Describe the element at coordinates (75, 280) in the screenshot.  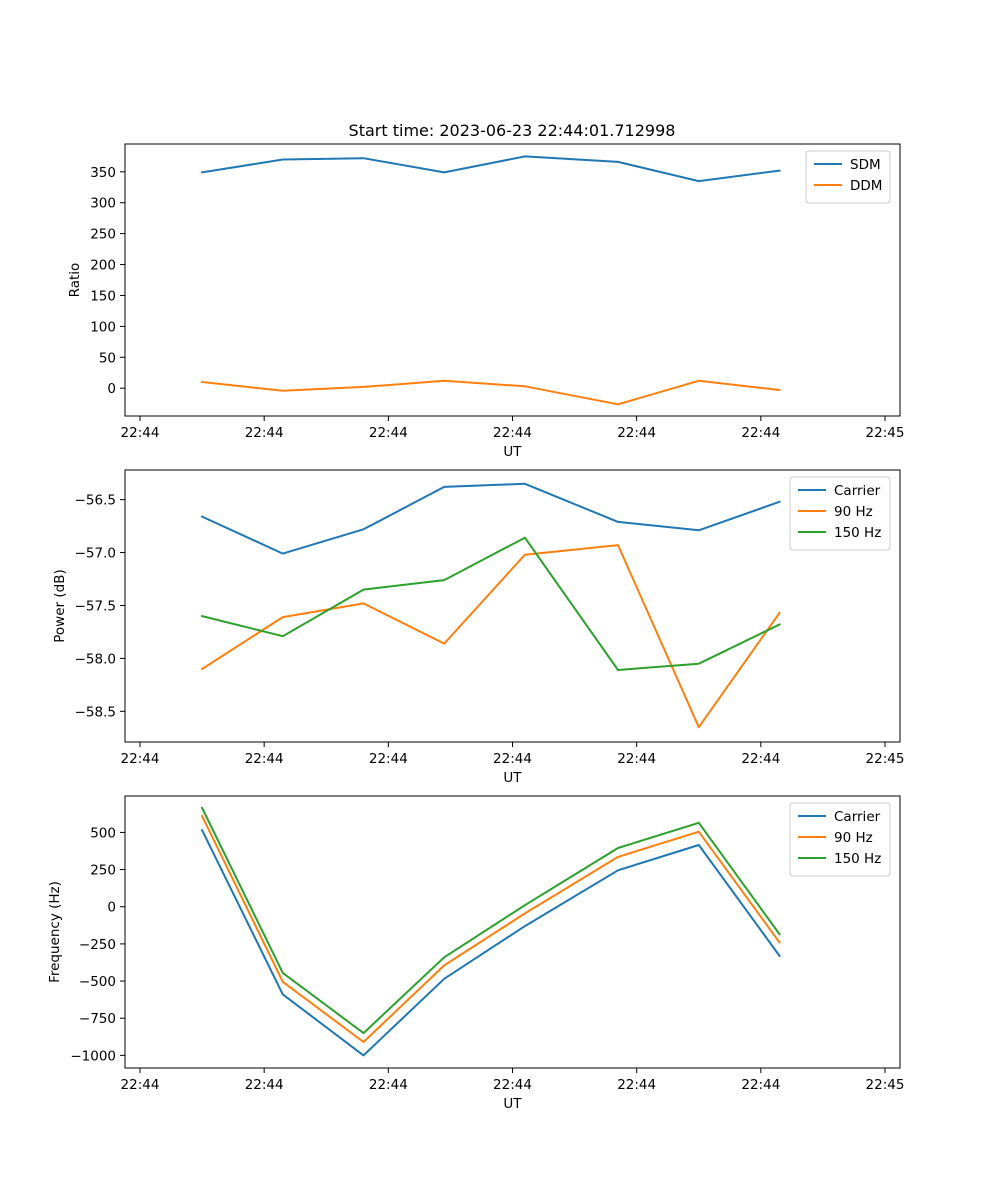
I see `y-axis-label: Ratio` at that location.